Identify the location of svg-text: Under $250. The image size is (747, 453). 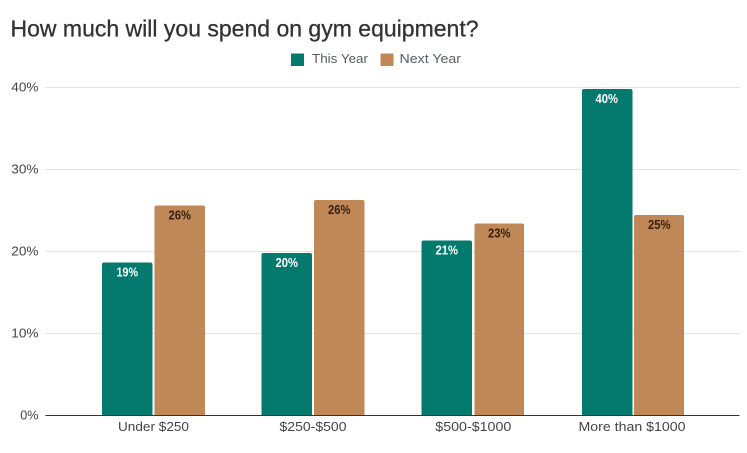
(153, 426).